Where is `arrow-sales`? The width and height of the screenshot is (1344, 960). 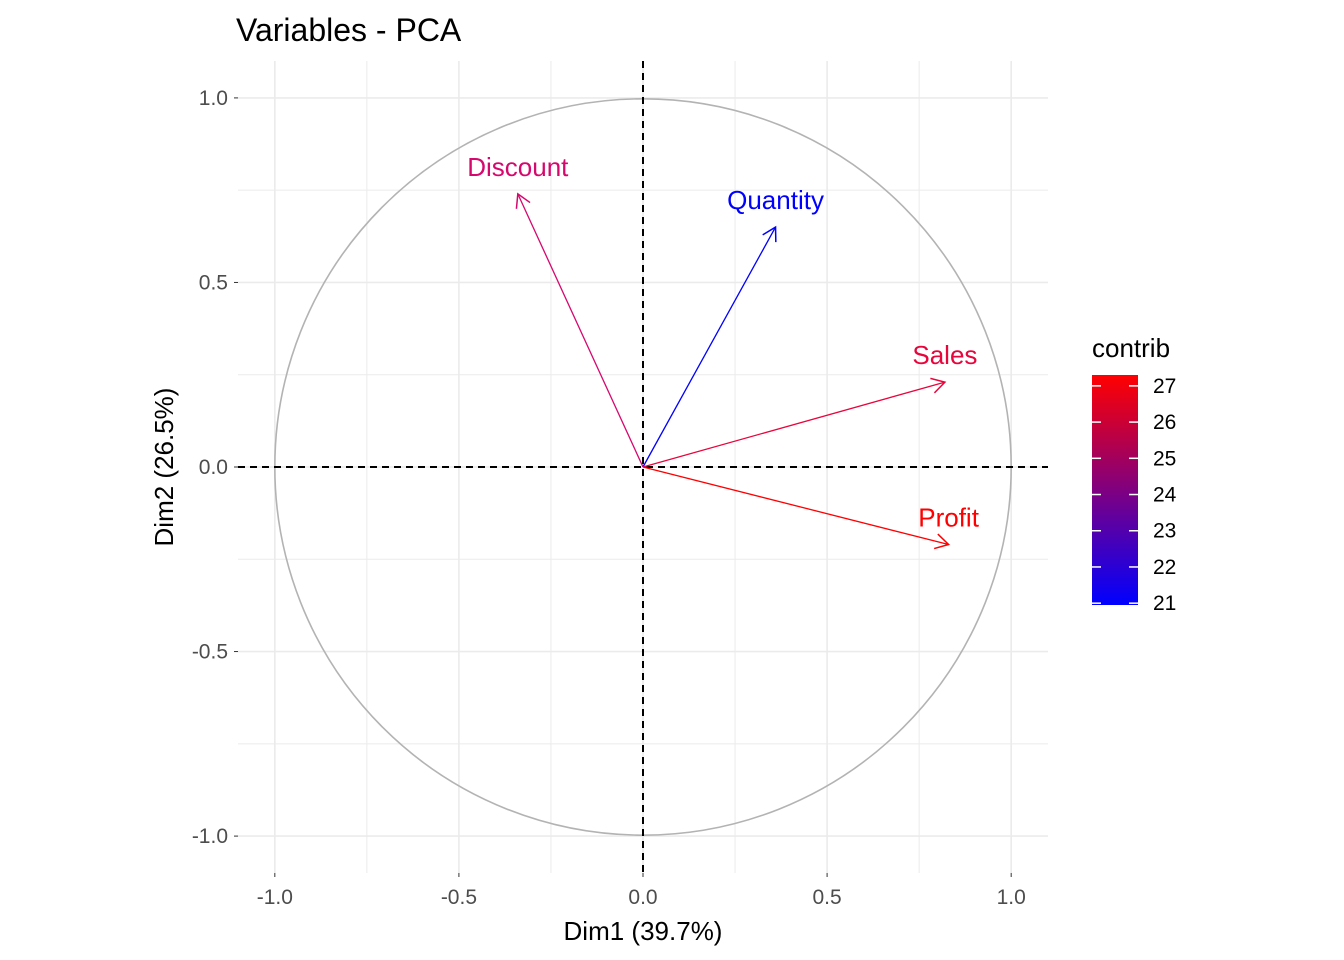 arrow-sales is located at coordinates (794, 424).